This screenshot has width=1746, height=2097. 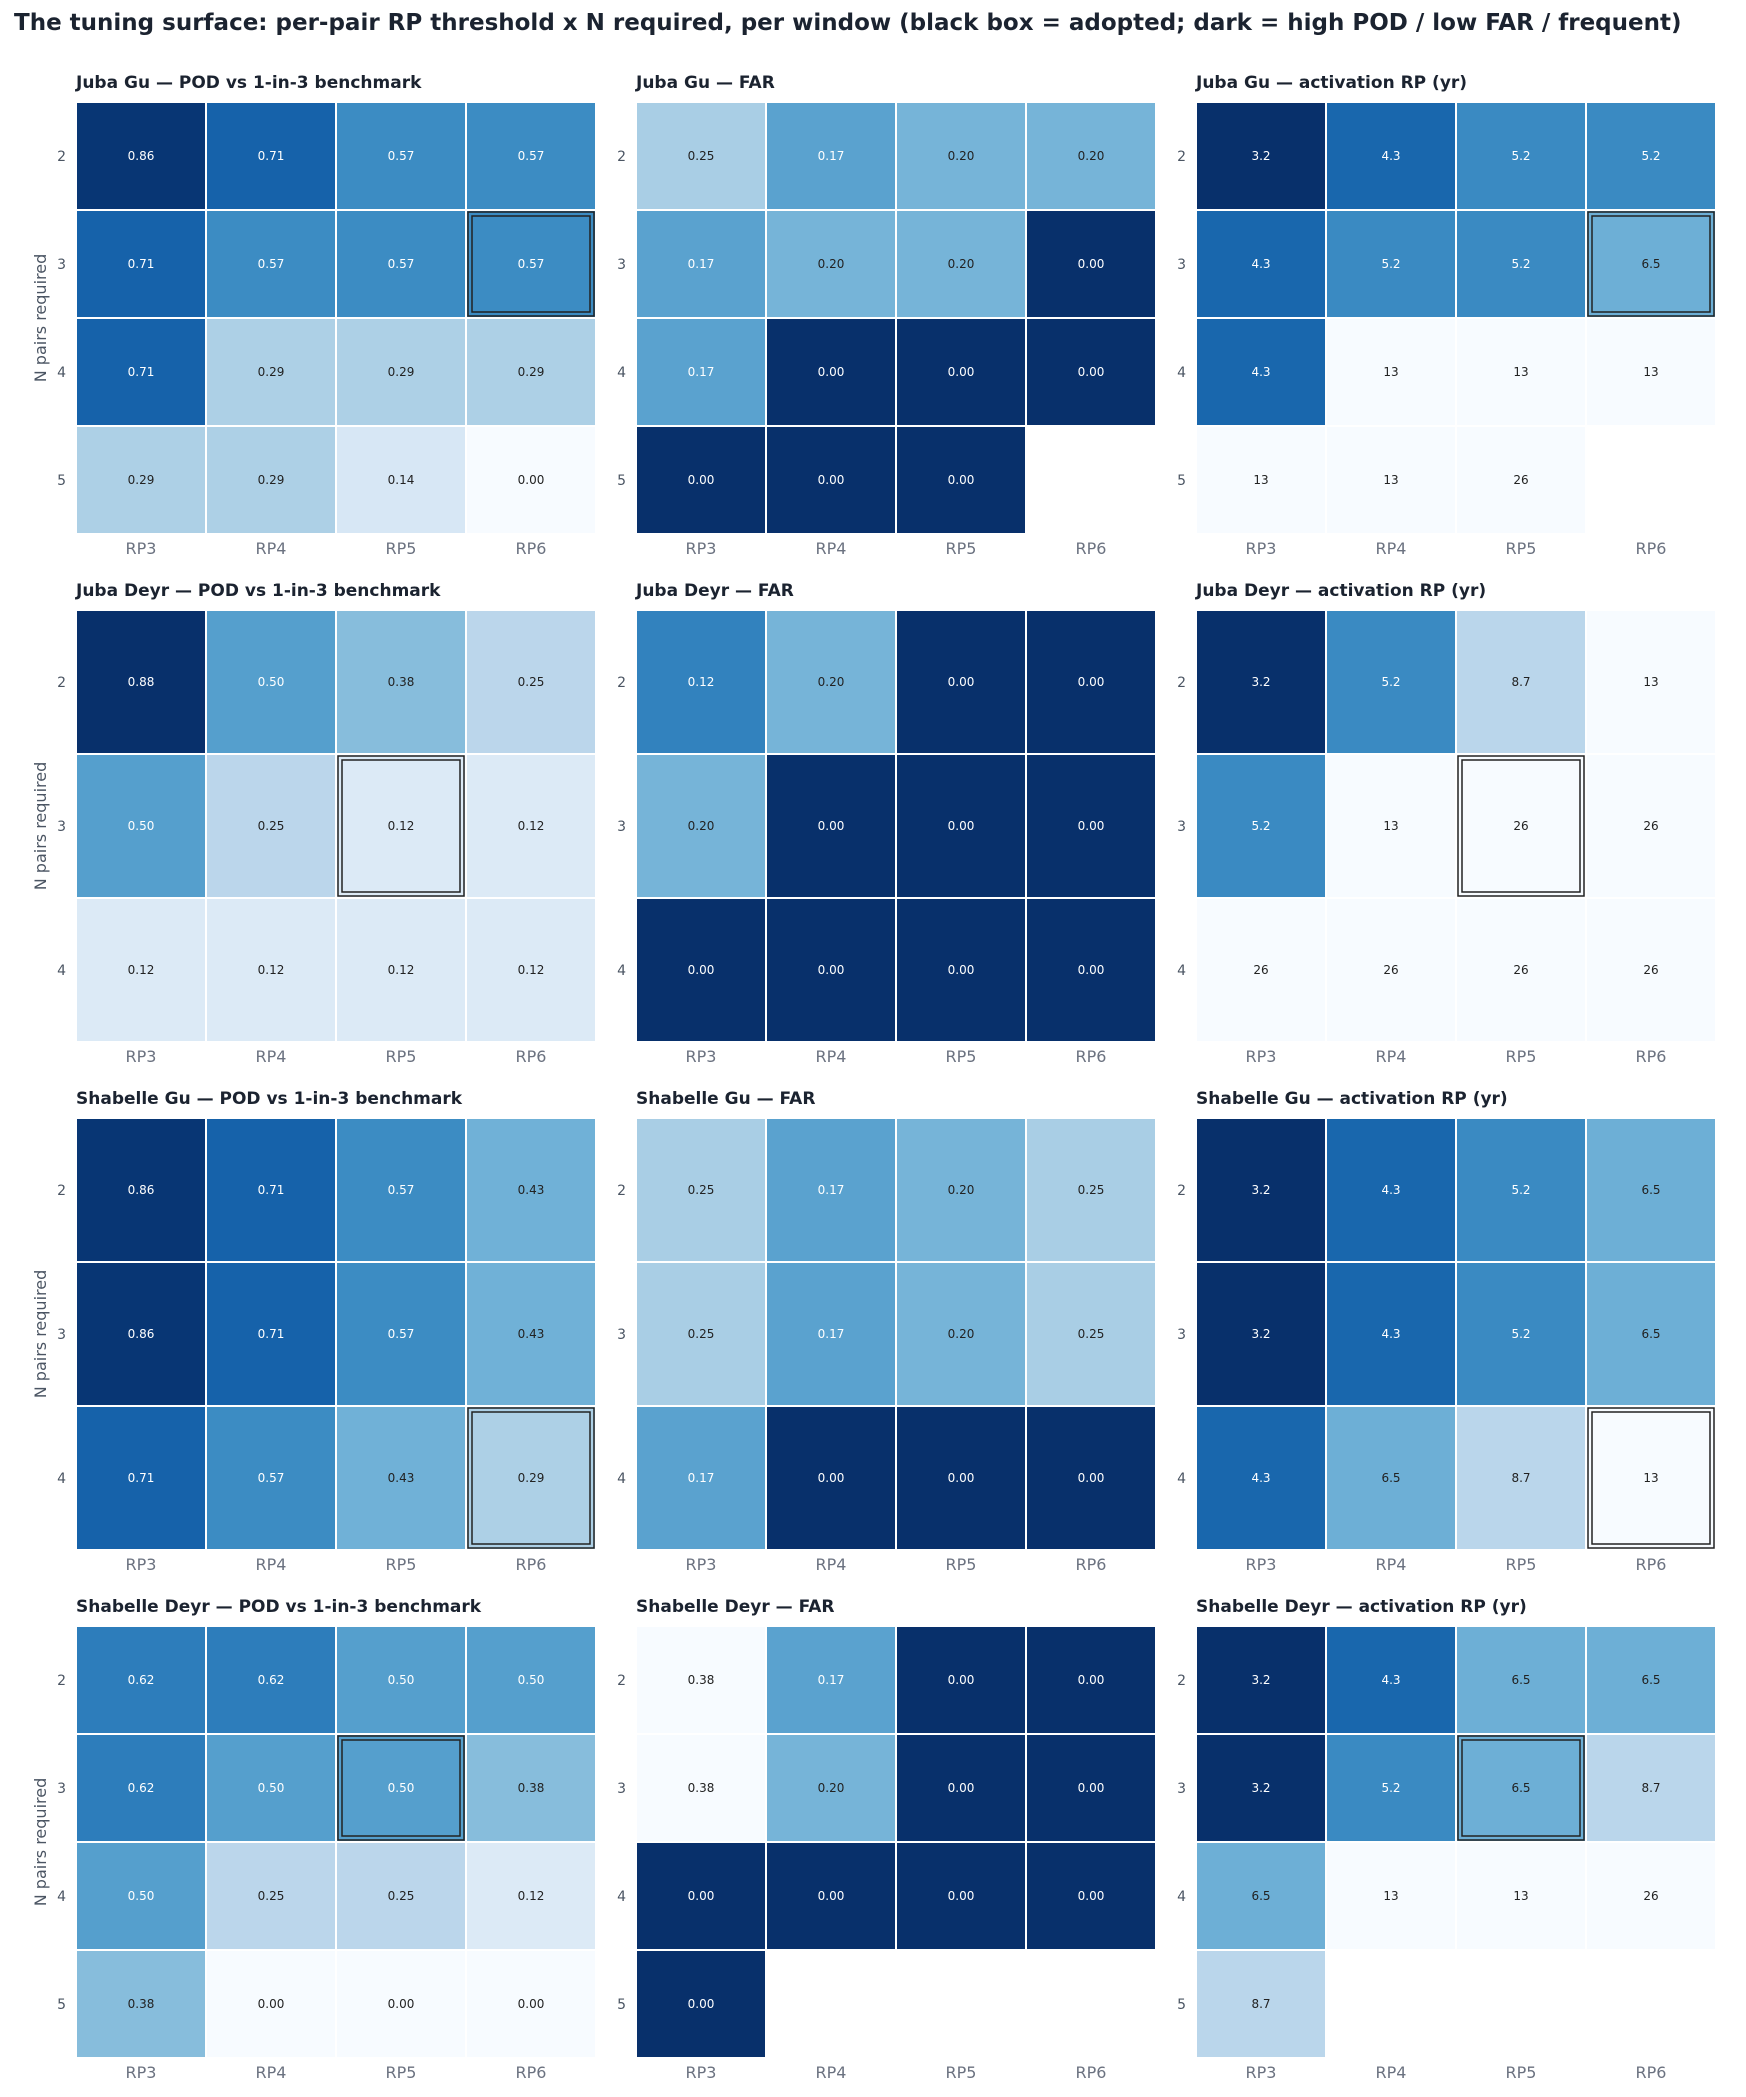 What do you see at coordinates (725, 1099) in the screenshot?
I see `panel-title: Shabelle Gu — FAR` at bounding box center [725, 1099].